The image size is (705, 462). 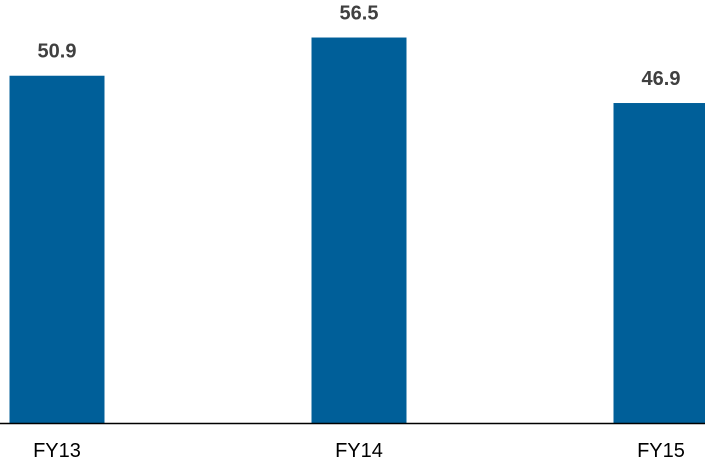 What do you see at coordinates (57, 249) in the screenshot?
I see `bar-fy13` at bounding box center [57, 249].